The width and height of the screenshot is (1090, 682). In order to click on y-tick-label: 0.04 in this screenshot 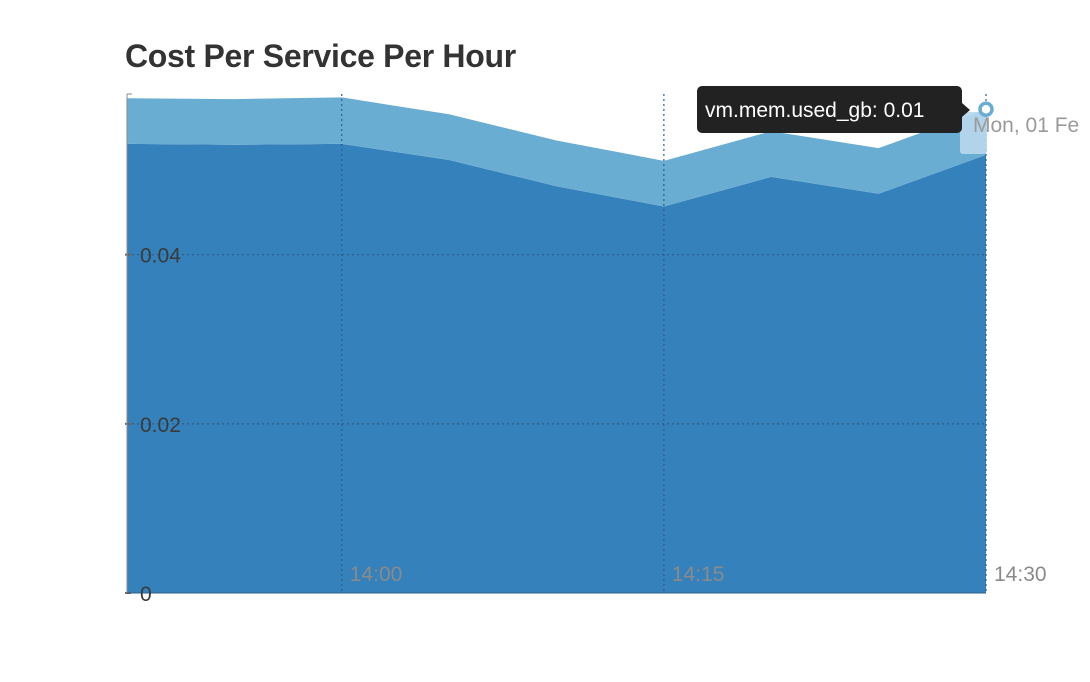, I will do `click(160, 256)`.